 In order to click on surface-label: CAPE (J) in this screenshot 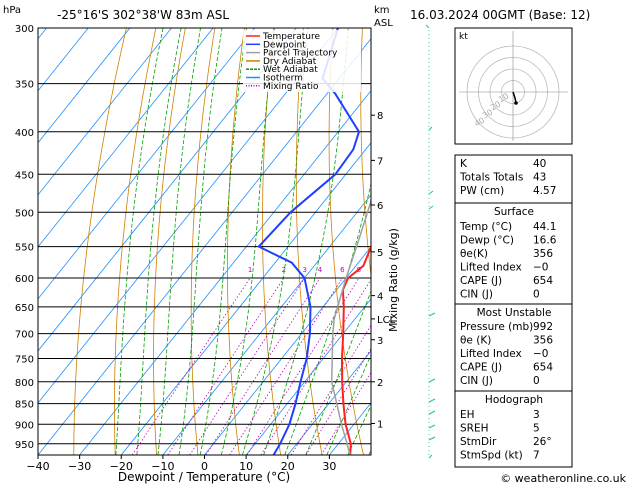, I will do `click(481, 281)`.